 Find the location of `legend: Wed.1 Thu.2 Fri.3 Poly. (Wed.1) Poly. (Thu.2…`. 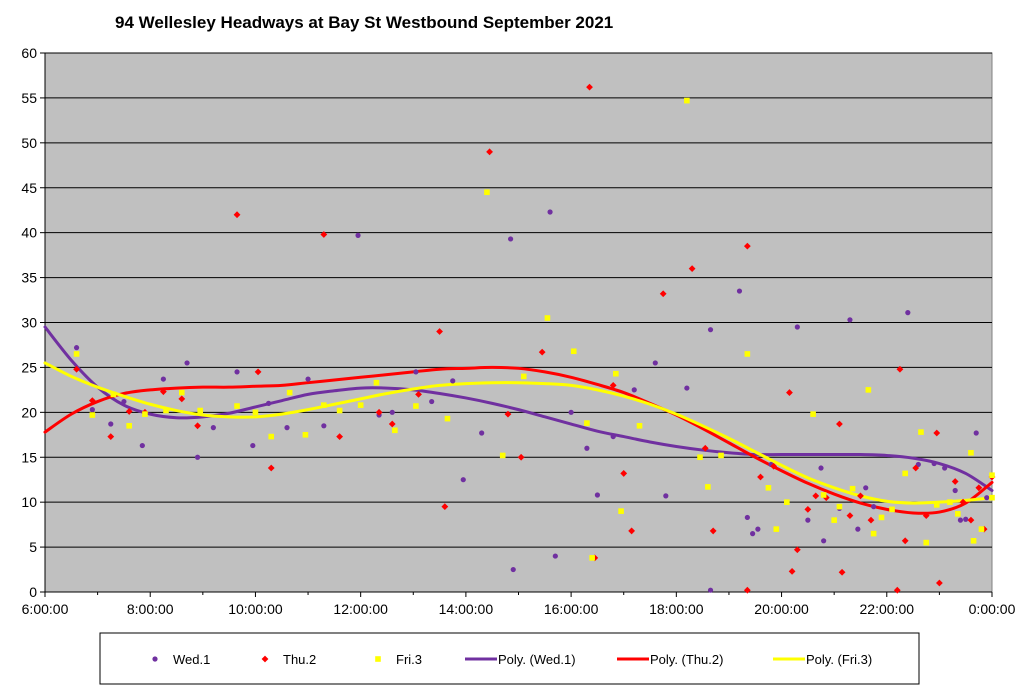

legend: Wed.1 Thu.2 Fri.3 Poly. (Wed.1) Poly. (Thu.2… is located at coordinates (509, 658).